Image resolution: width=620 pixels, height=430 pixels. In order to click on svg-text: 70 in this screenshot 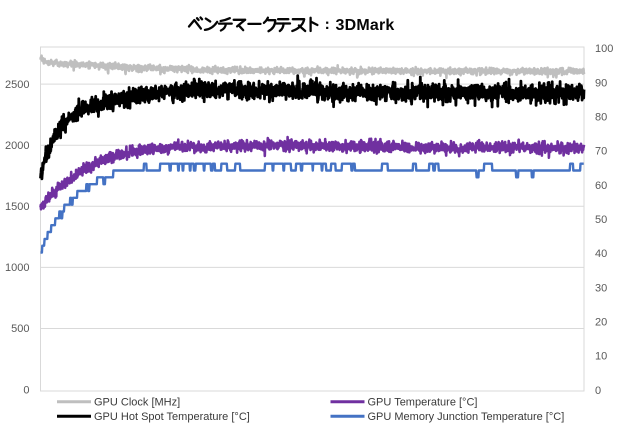, I will do `click(601, 152)`.